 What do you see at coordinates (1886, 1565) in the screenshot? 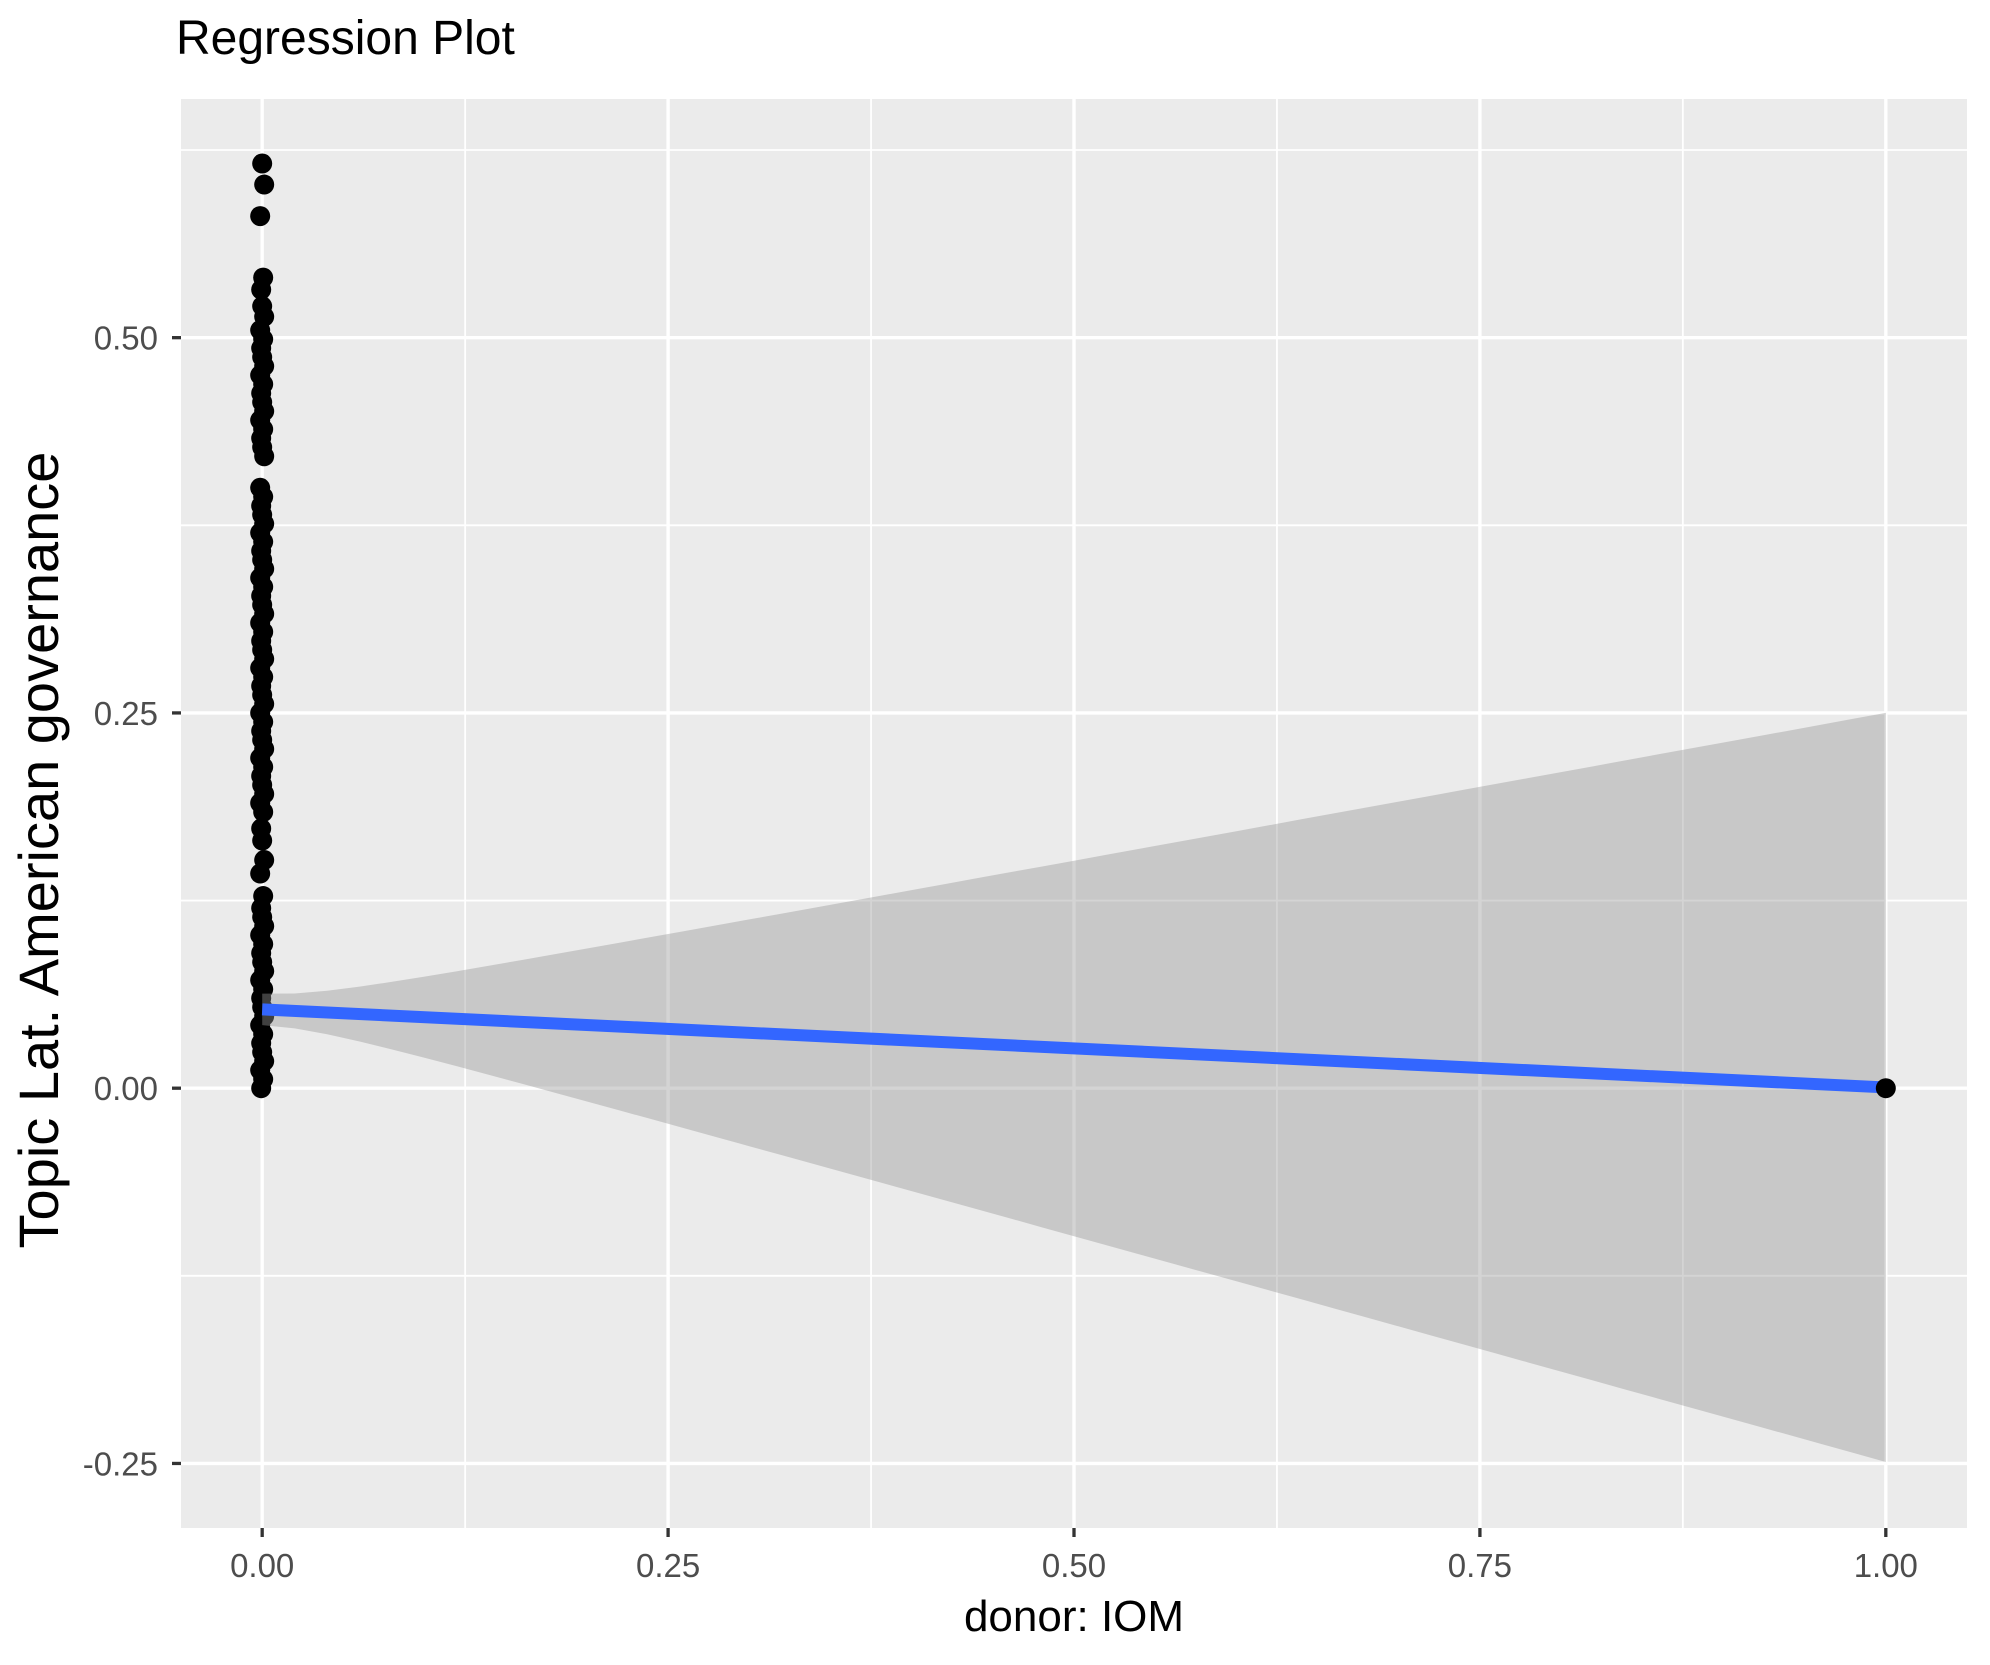
I see `x-tick-label: 1.00` at bounding box center [1886, 1565].